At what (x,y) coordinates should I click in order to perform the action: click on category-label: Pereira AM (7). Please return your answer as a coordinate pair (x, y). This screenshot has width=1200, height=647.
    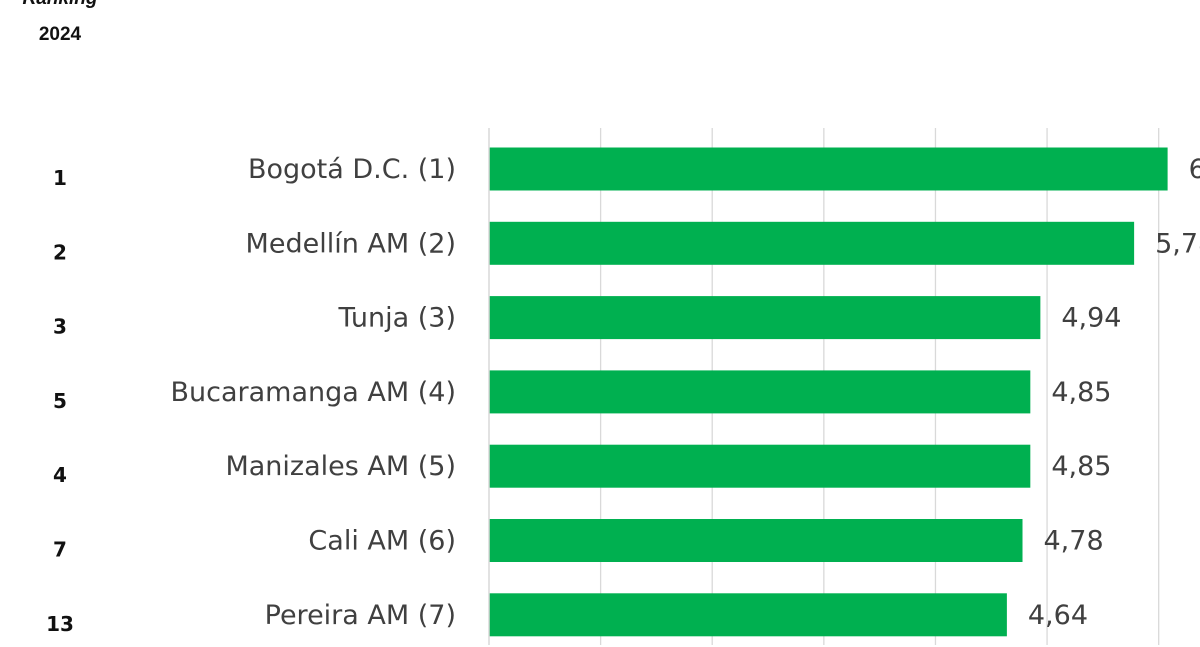
    Looking at the image, I should click on (360, 615).